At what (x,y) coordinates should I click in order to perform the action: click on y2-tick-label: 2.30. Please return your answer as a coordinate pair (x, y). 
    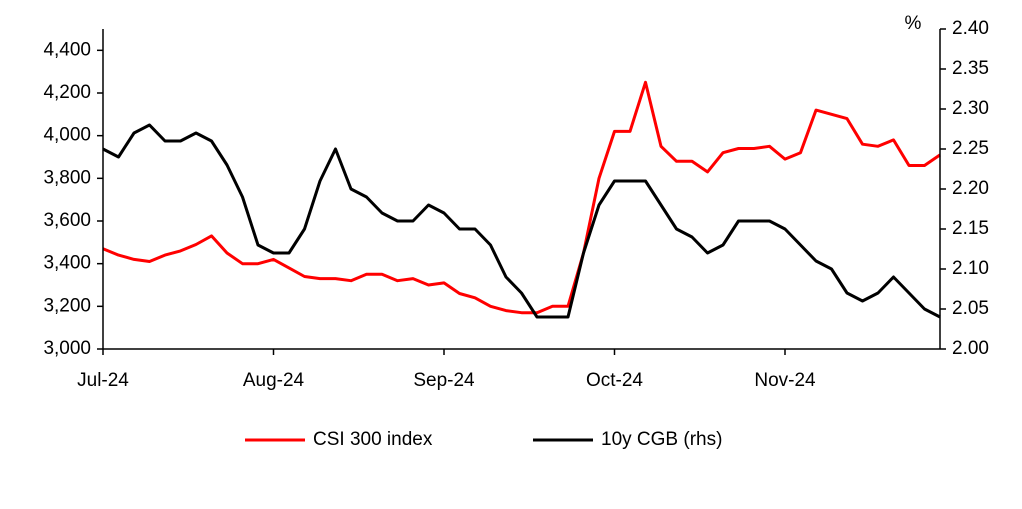
    Looking at the image, I should click on (970, 108).